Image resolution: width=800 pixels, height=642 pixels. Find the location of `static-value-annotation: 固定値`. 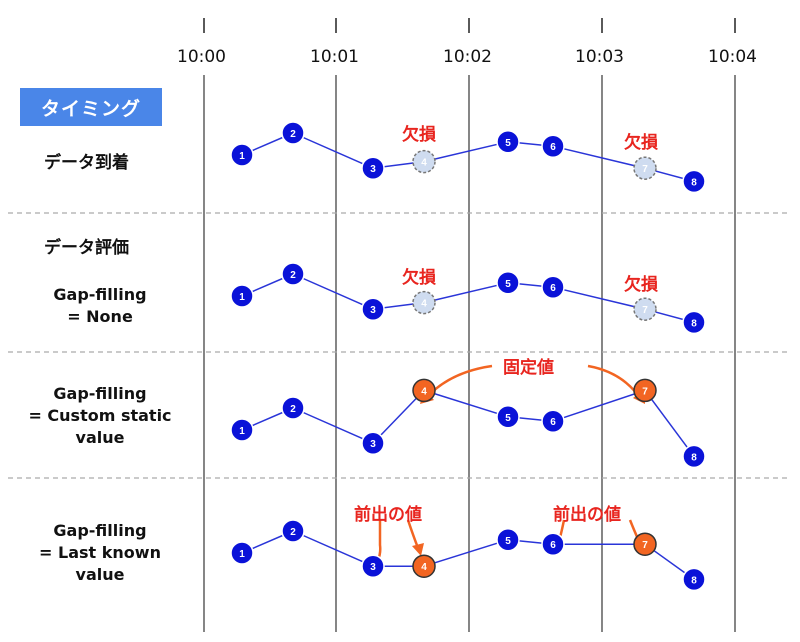

static-value-annotation: 固定値 is located at coordinates (528, 368).